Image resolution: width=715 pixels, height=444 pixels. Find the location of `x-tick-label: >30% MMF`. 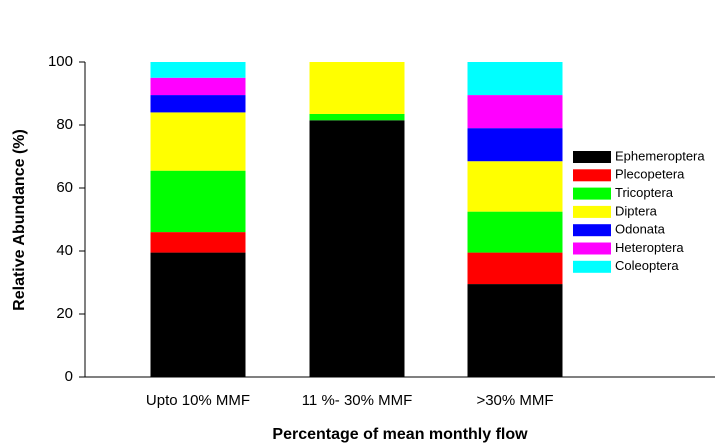

x-tick-label: >30% MMF is located at coordinates (514, 400).